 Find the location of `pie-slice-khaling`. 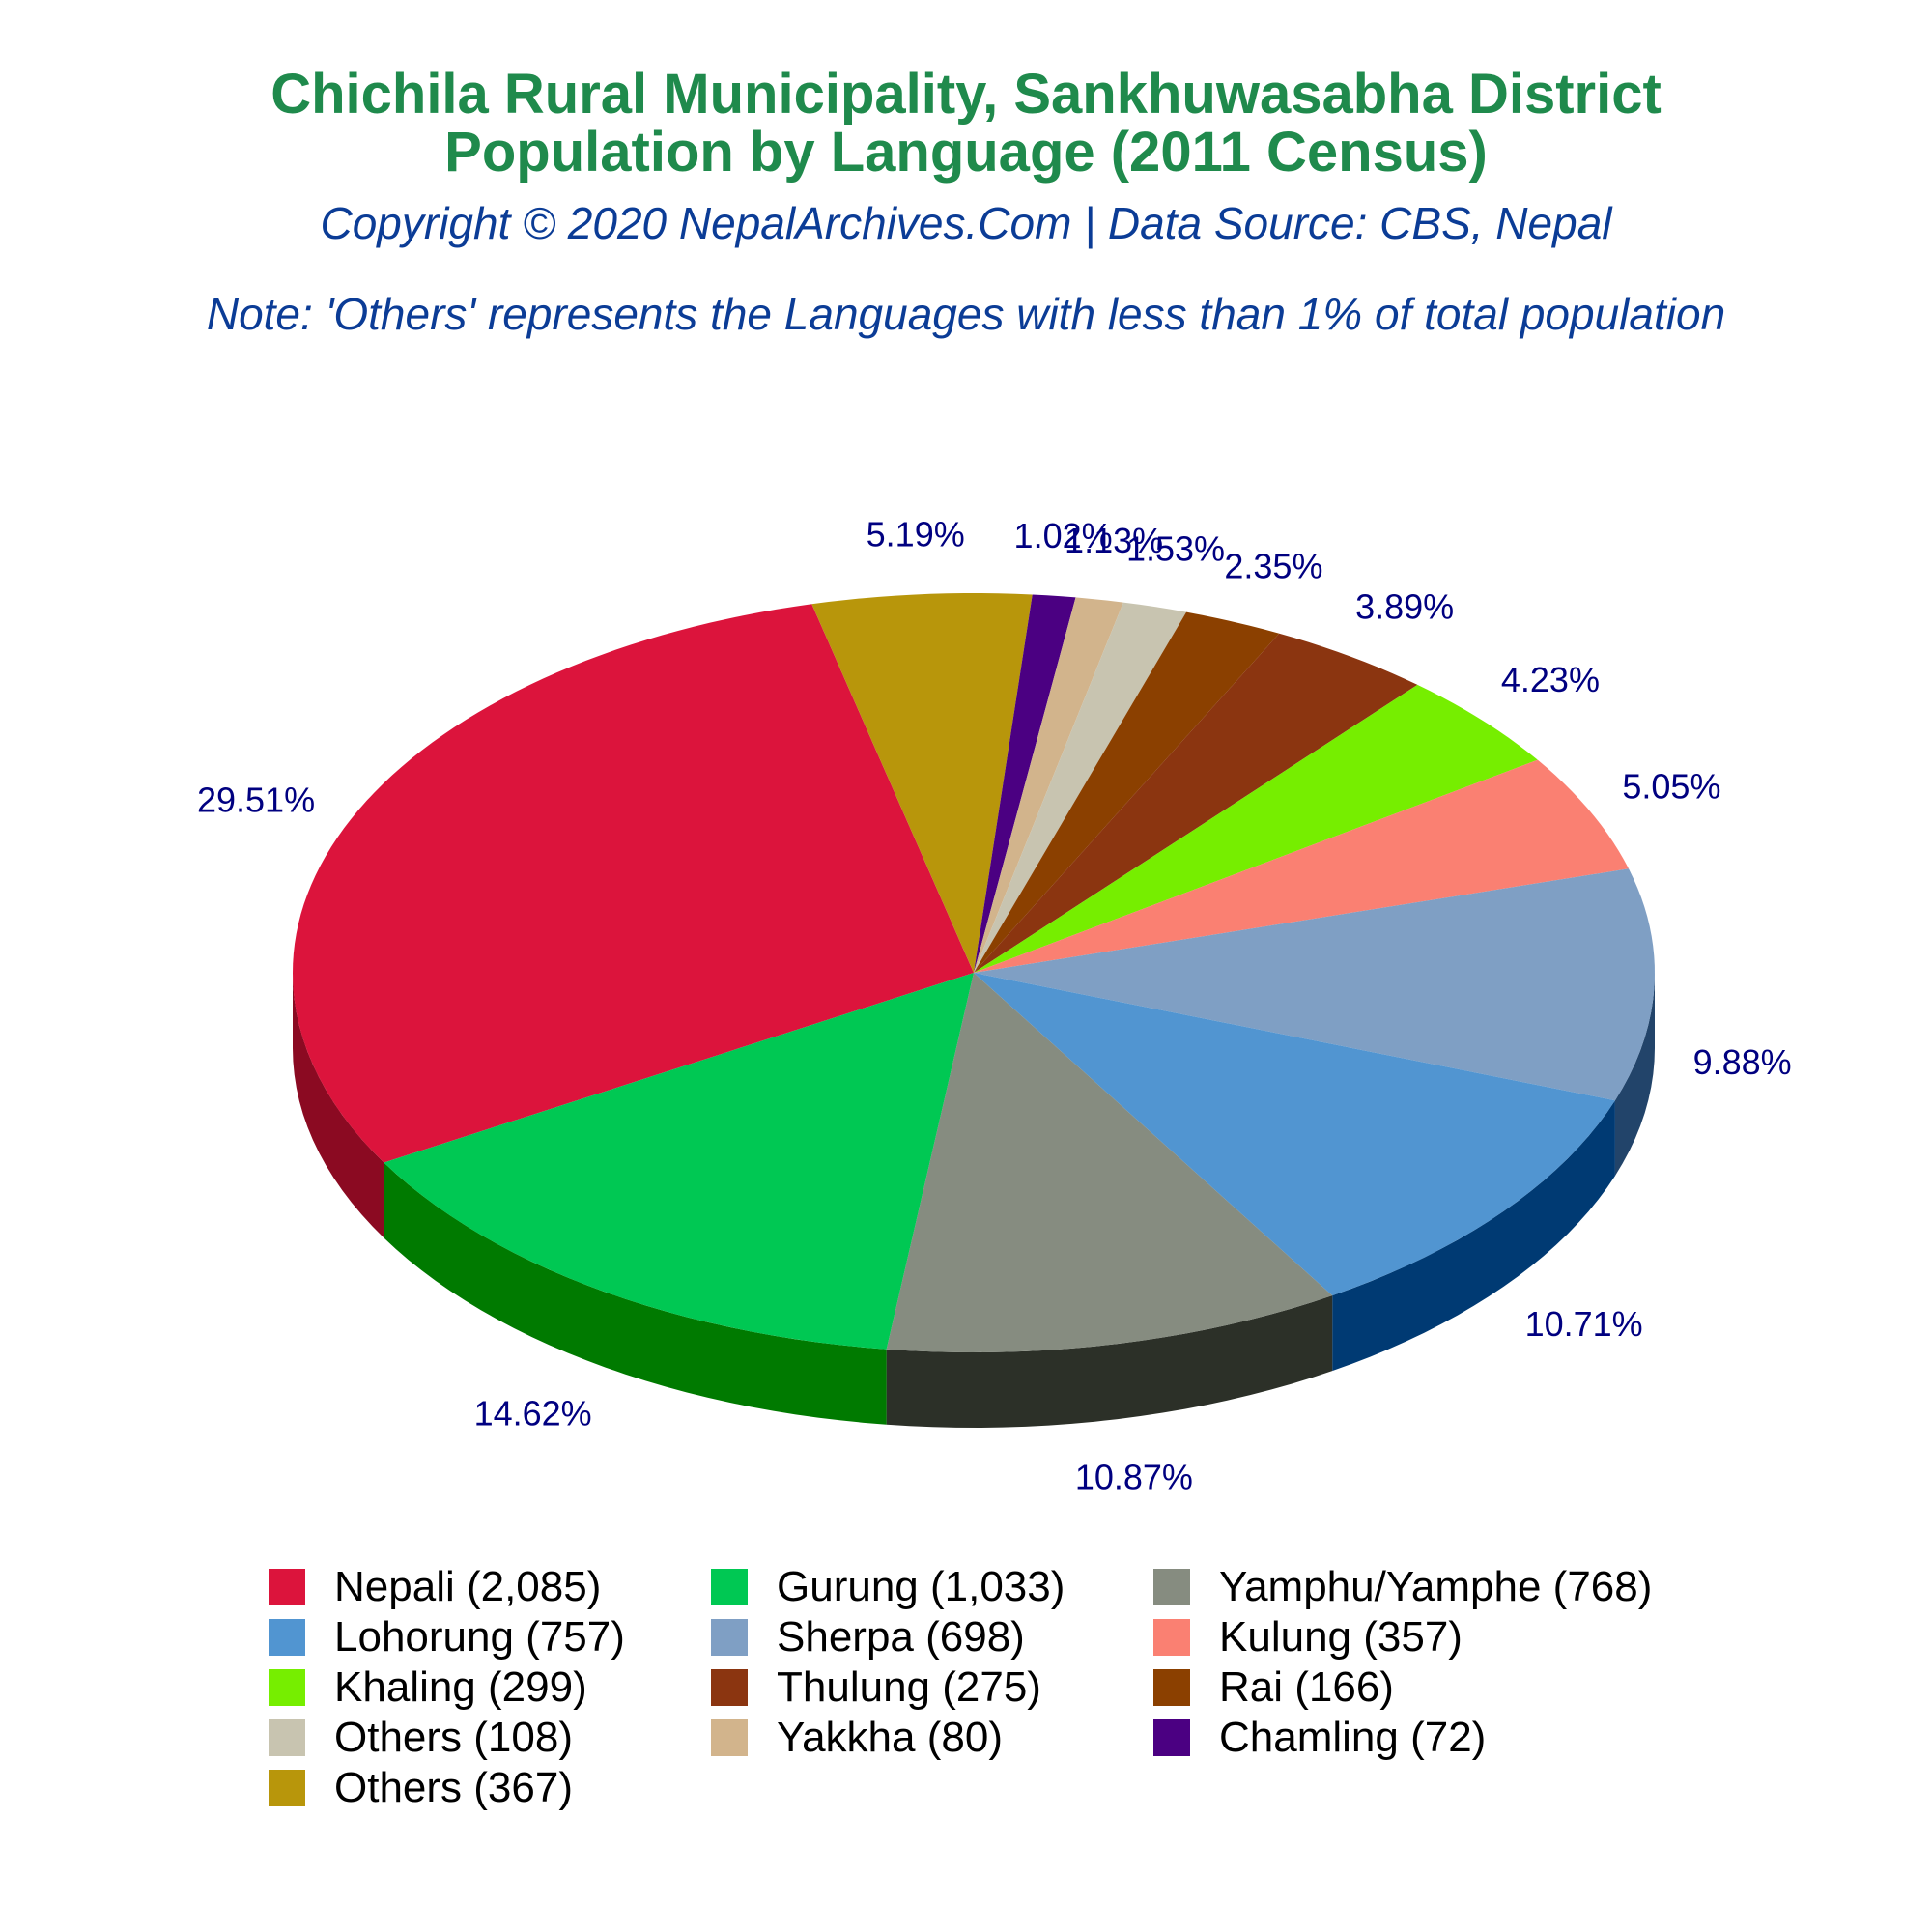

pie-slice-khaling is located at coordinates (1256, 828).